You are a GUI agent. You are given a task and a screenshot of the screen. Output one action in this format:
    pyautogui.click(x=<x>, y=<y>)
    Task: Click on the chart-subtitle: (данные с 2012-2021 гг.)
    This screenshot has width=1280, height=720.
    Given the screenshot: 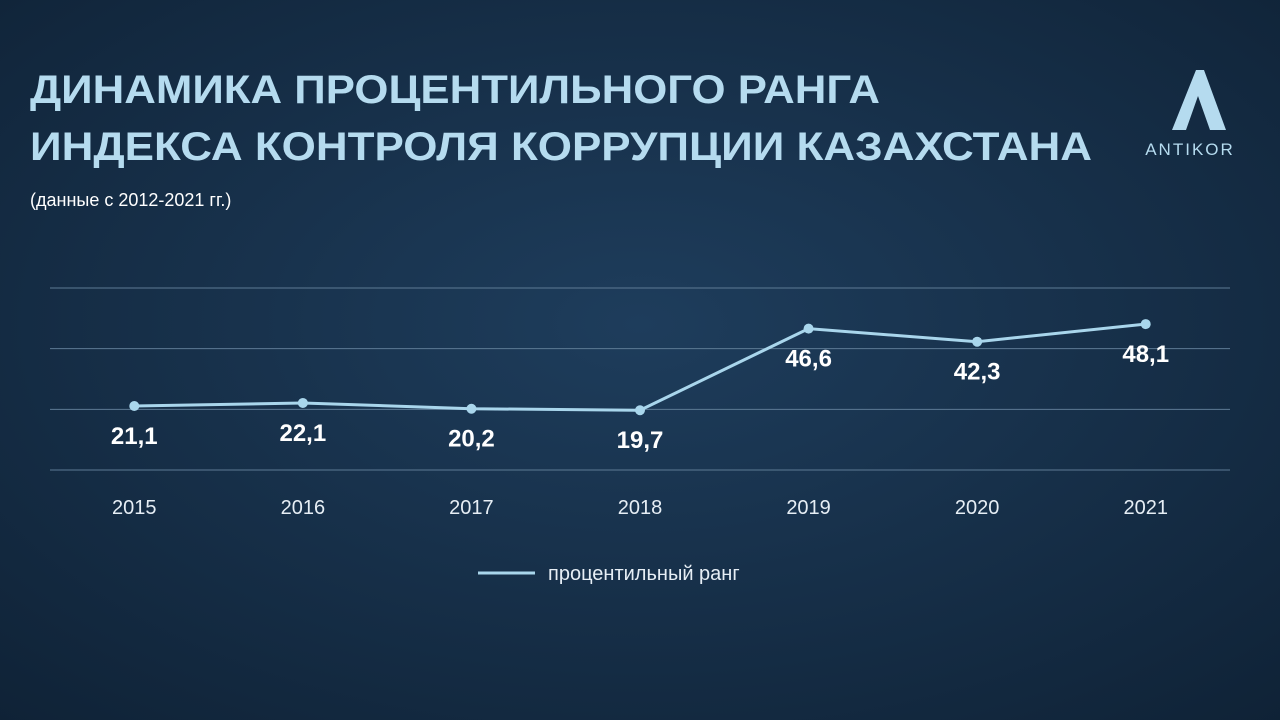 What is the action you would take?
    pyautogui.click(x=130, y=200)
    